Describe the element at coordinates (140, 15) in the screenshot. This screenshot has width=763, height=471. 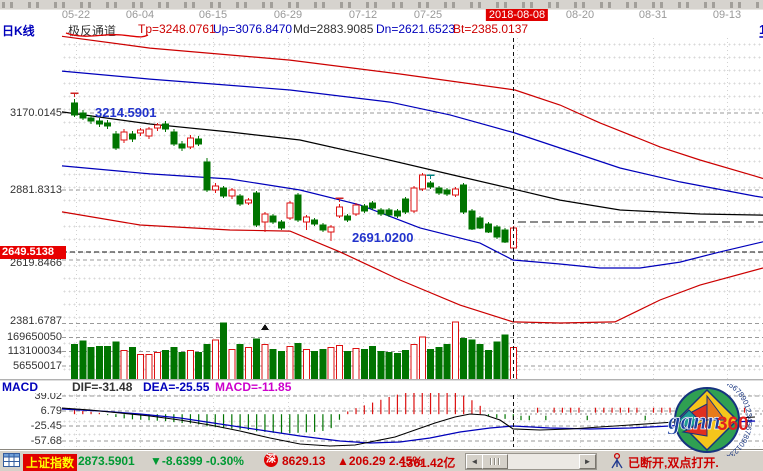
I see `date-tick: 06-04` at that location.